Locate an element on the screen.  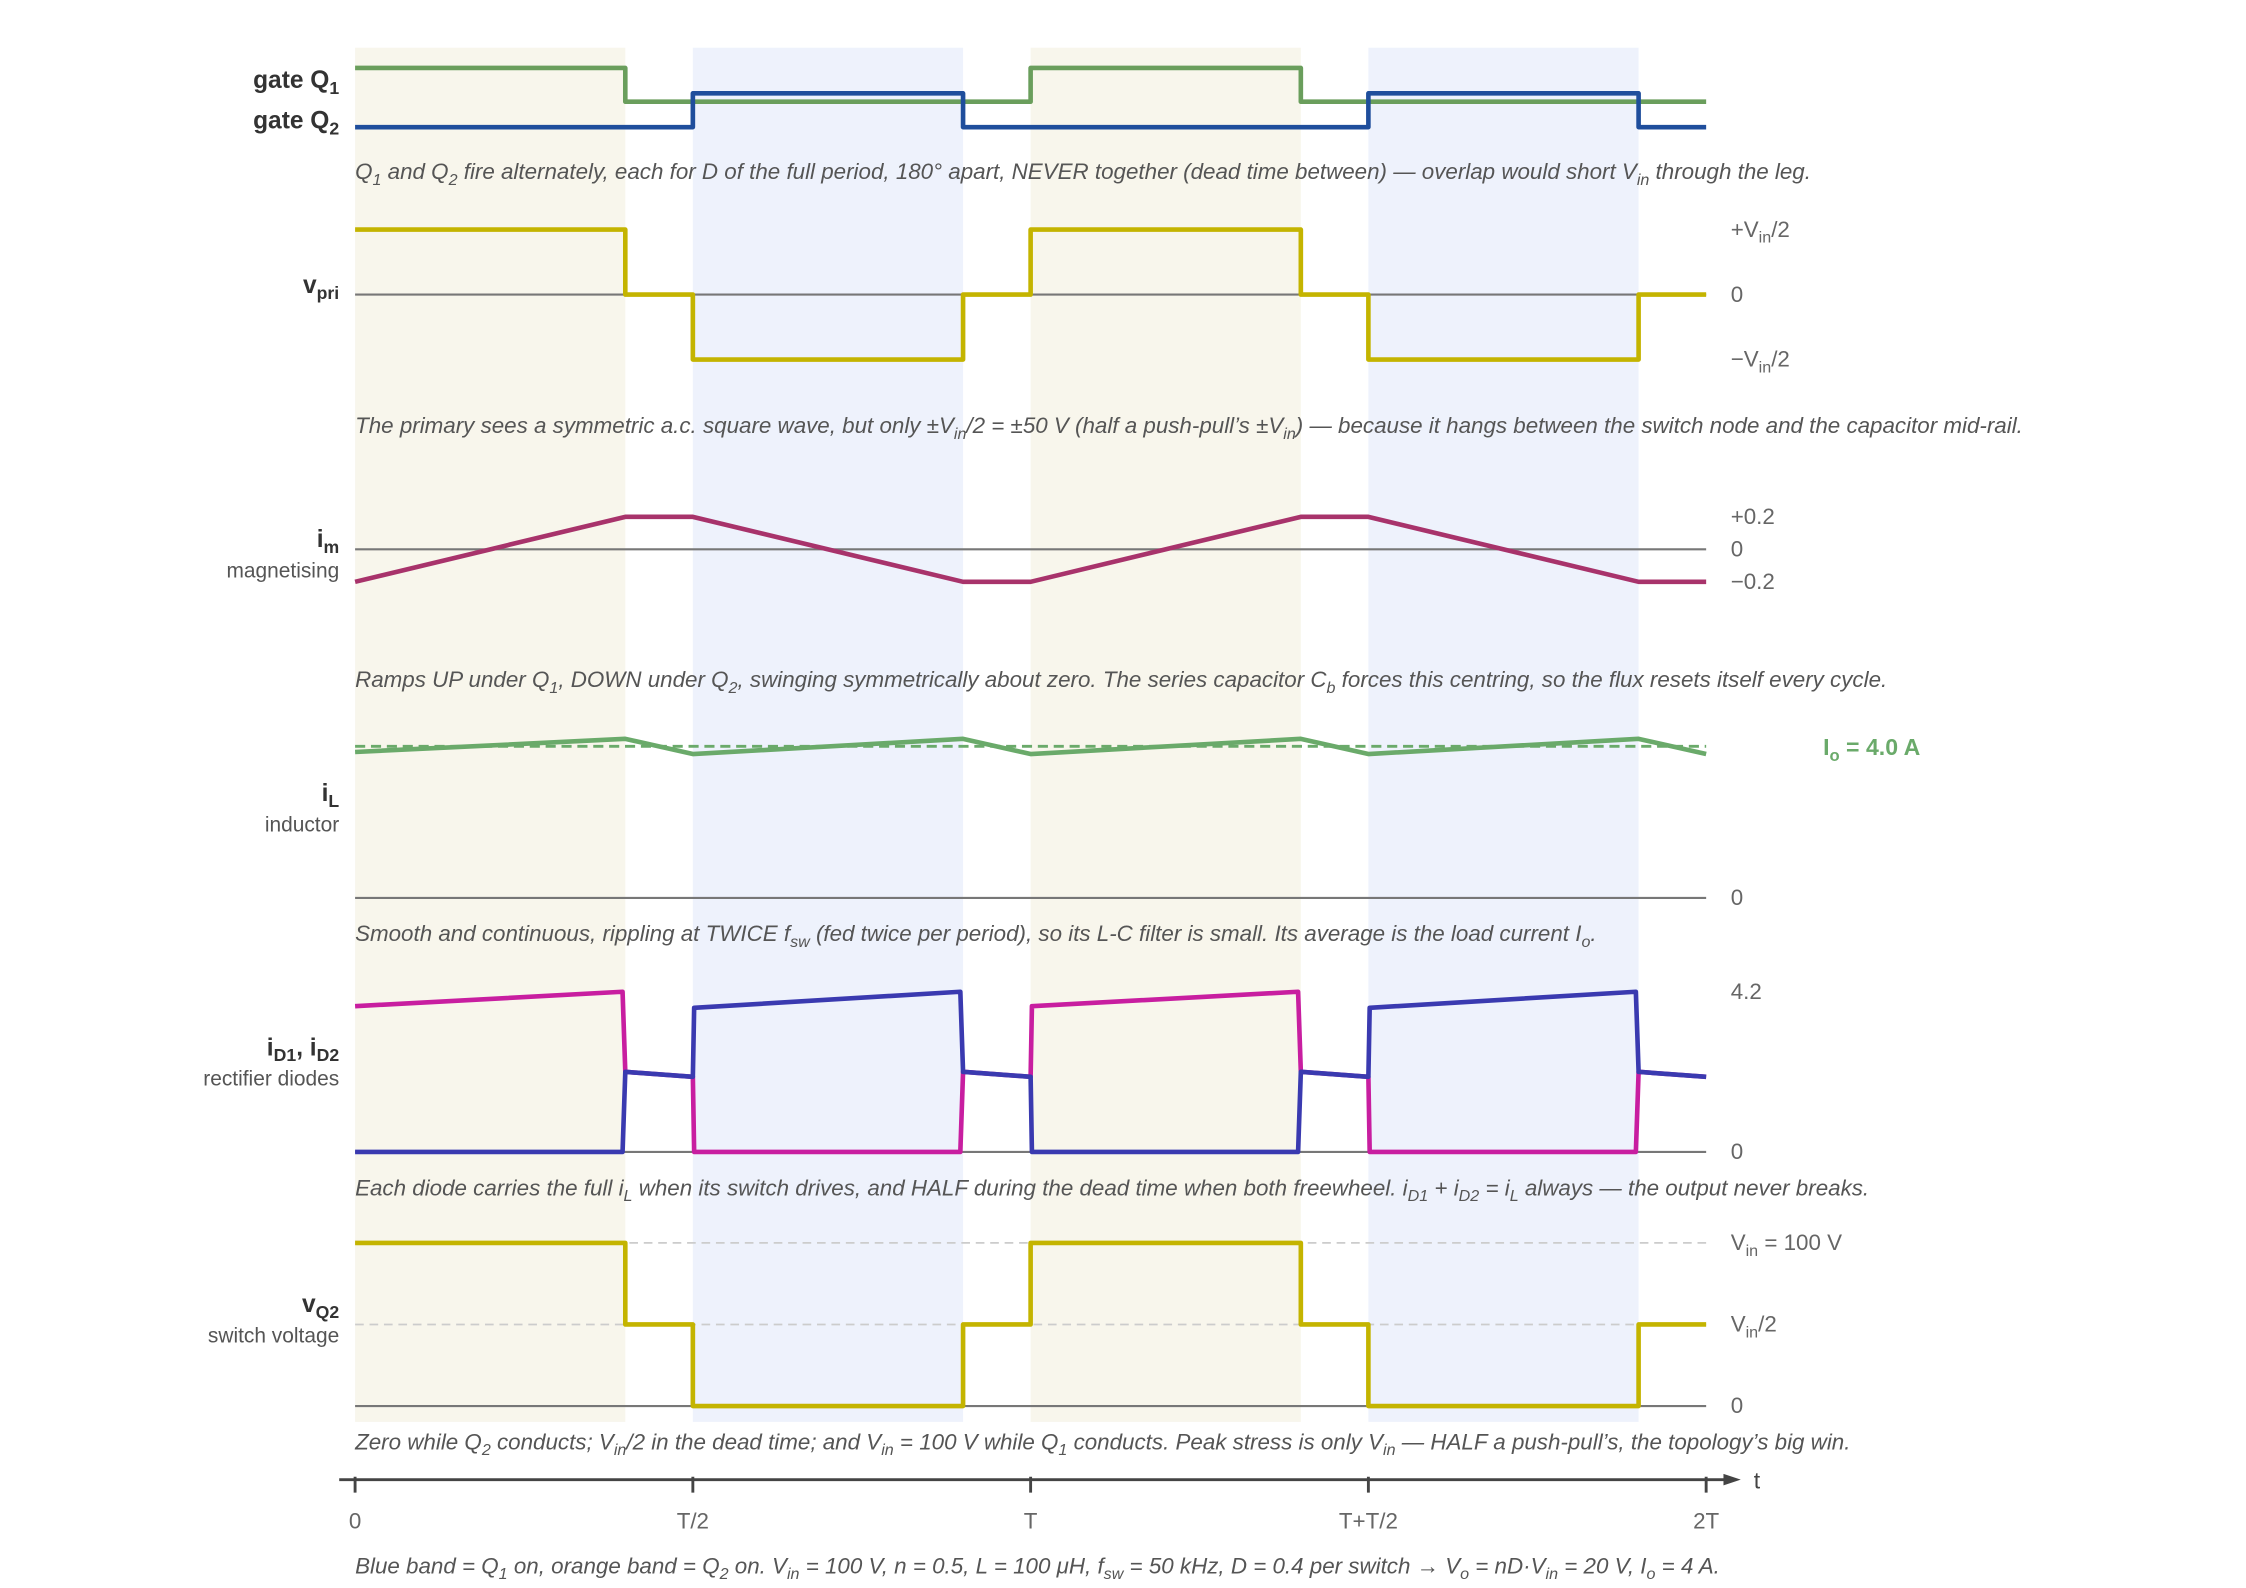
y-tick-label: +Vin/2 is located at coordinates (1760, 232).